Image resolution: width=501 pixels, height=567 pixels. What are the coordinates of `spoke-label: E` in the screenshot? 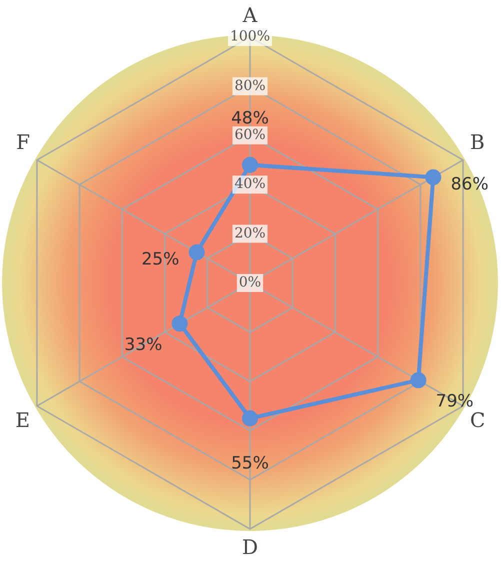 It's located at (22, 420).